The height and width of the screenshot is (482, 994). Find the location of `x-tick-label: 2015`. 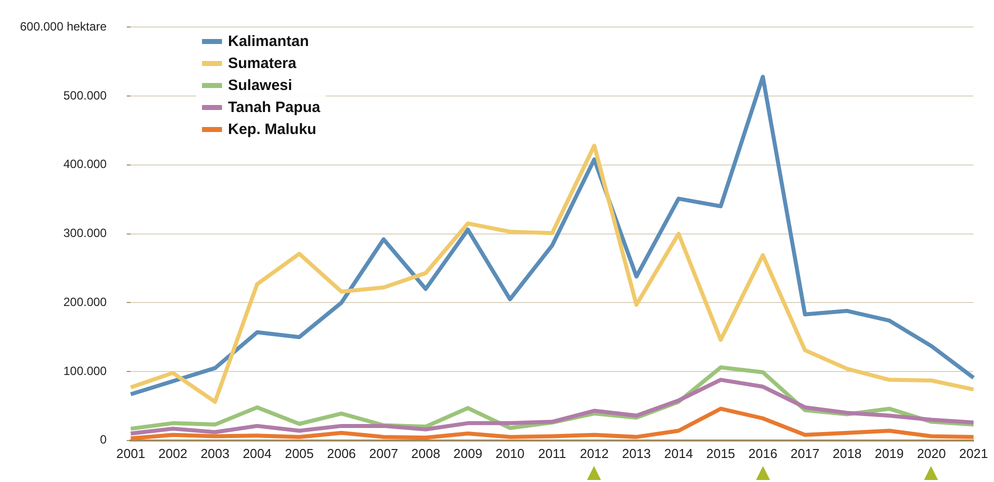

x-tick-label: 2015 is located at coordinates (721, 453).